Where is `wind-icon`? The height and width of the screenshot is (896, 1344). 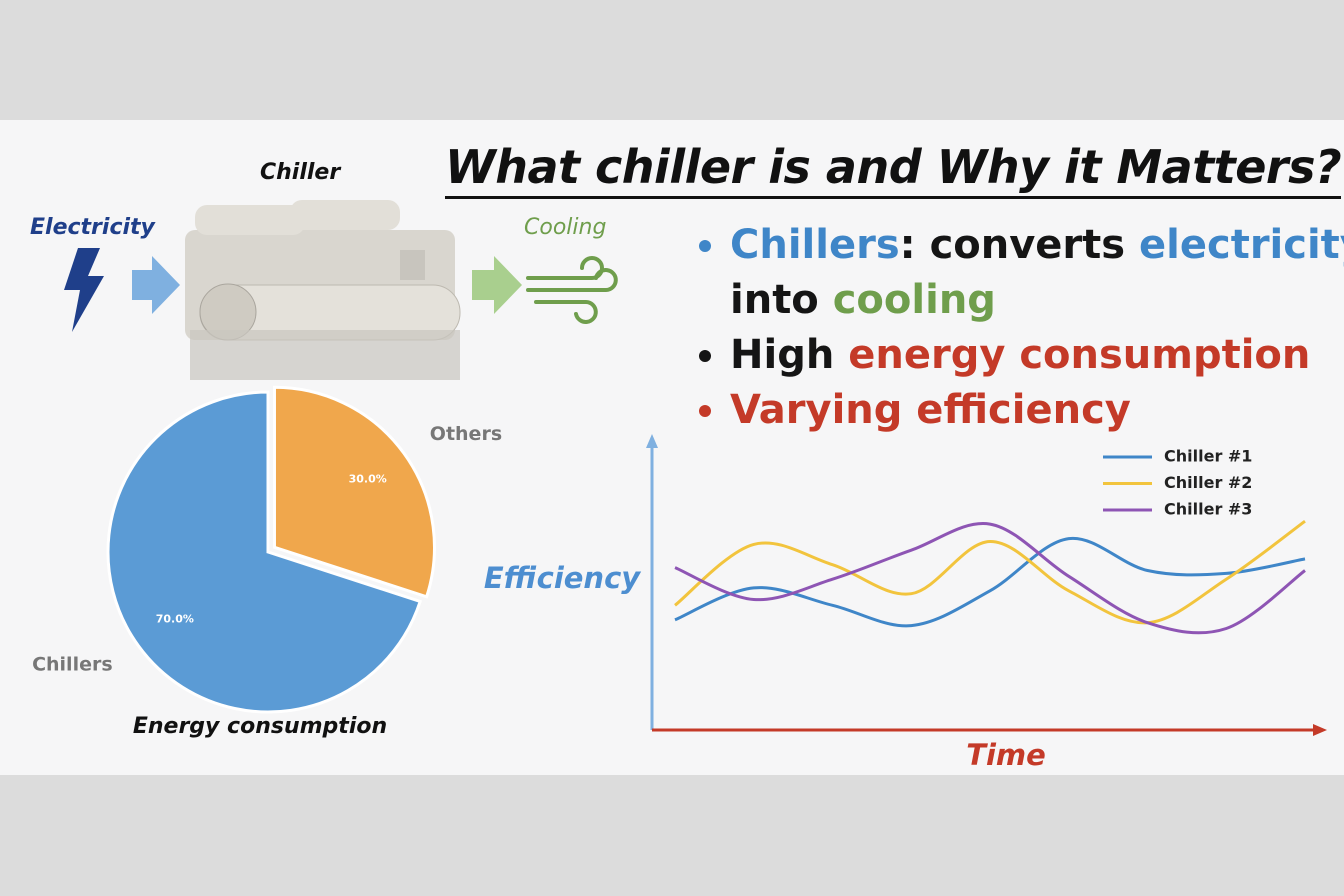
wind-icon is located at coordinates (572, 290).